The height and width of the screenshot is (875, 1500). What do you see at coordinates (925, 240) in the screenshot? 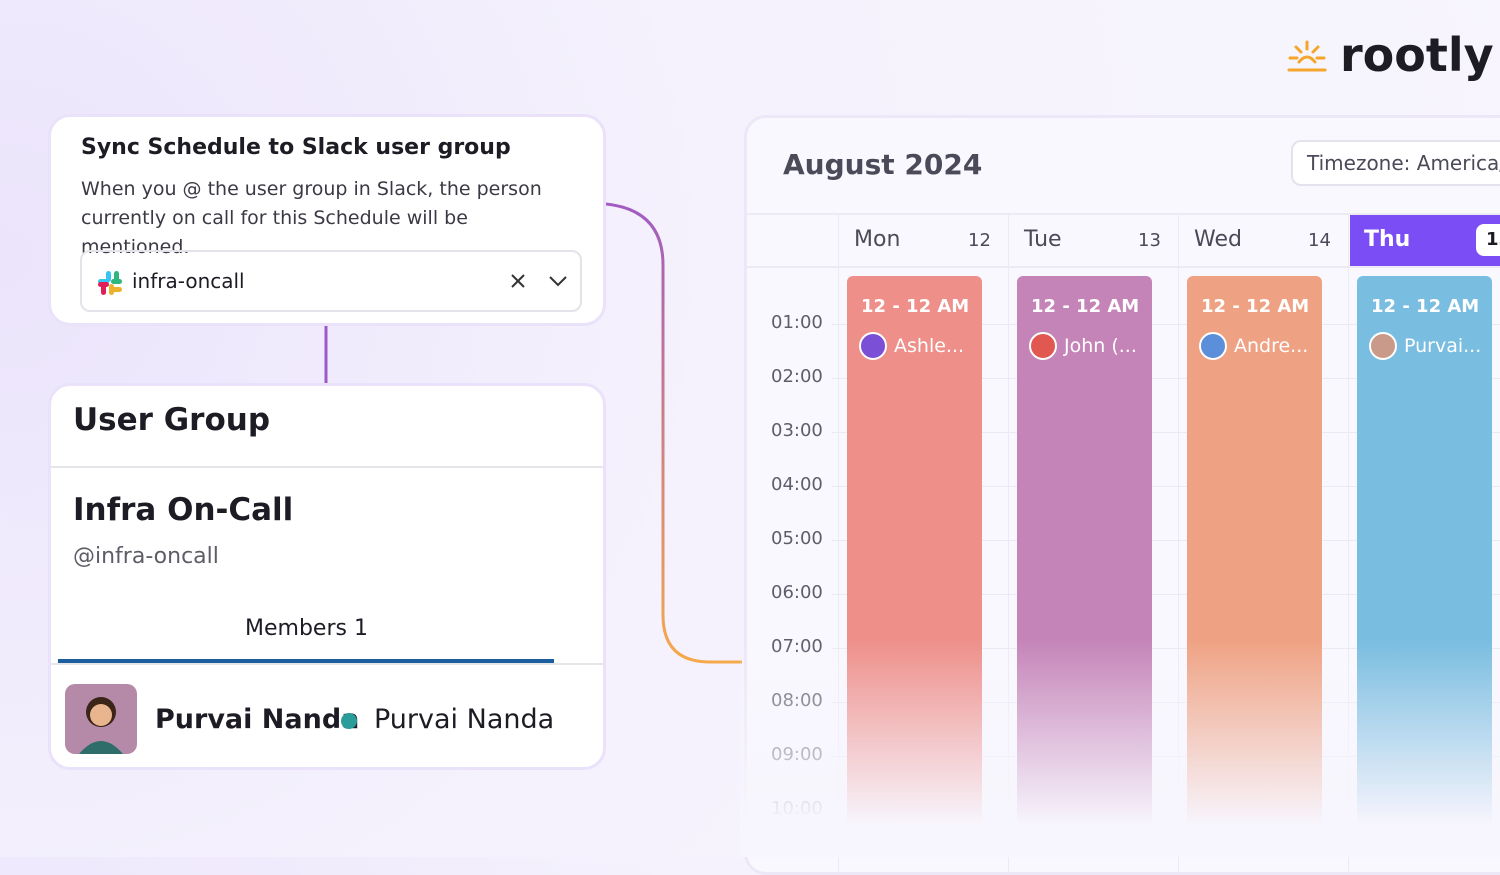
I see `day-header: Mon 12` at bounding box center [925, 240].